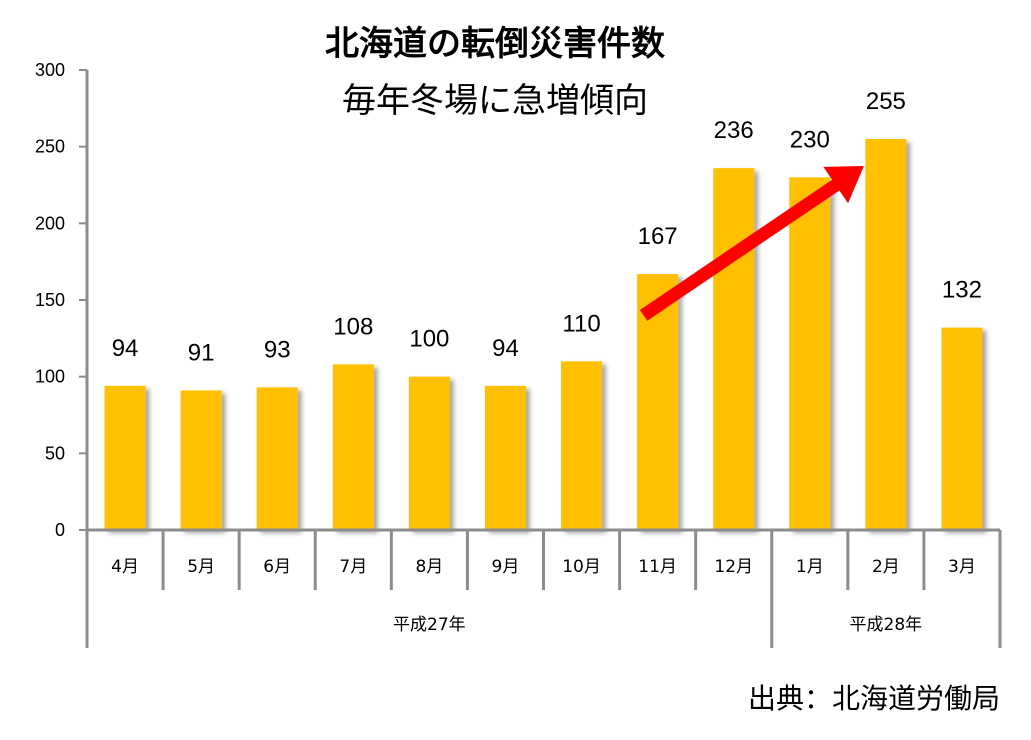  Describe the element at coordinates (125, 567) in the screenshot. I see `x-tick-label: 4月` at that location.